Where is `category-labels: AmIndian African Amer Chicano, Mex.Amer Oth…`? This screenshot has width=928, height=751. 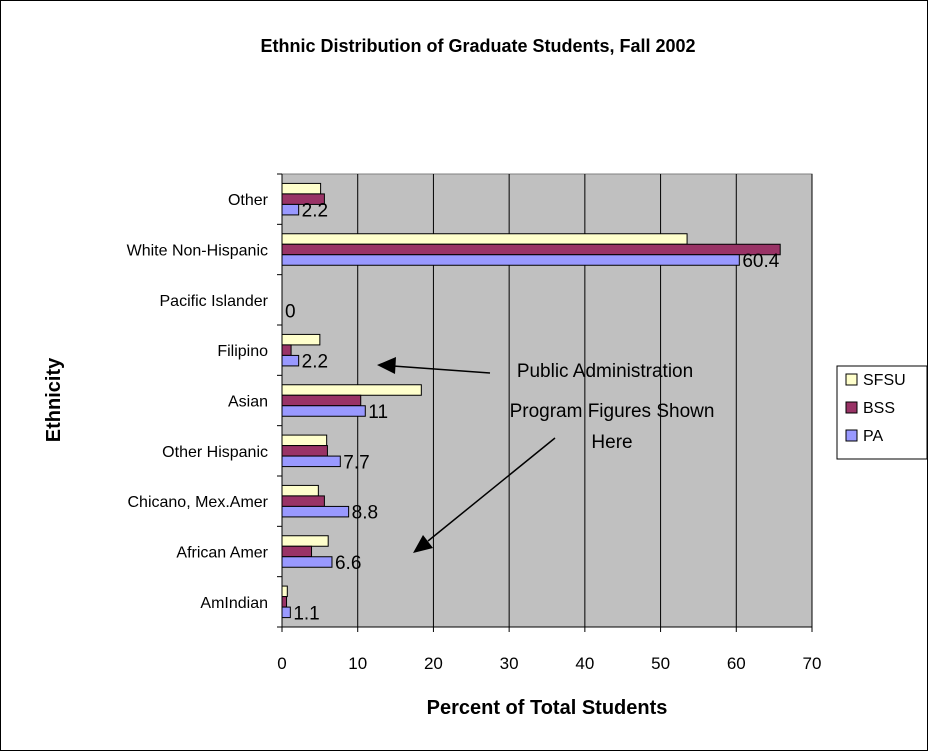
category-labels: AmIndian African Amer Chicano, Mex.Amer Oth… is located at coordinates (198, 402).